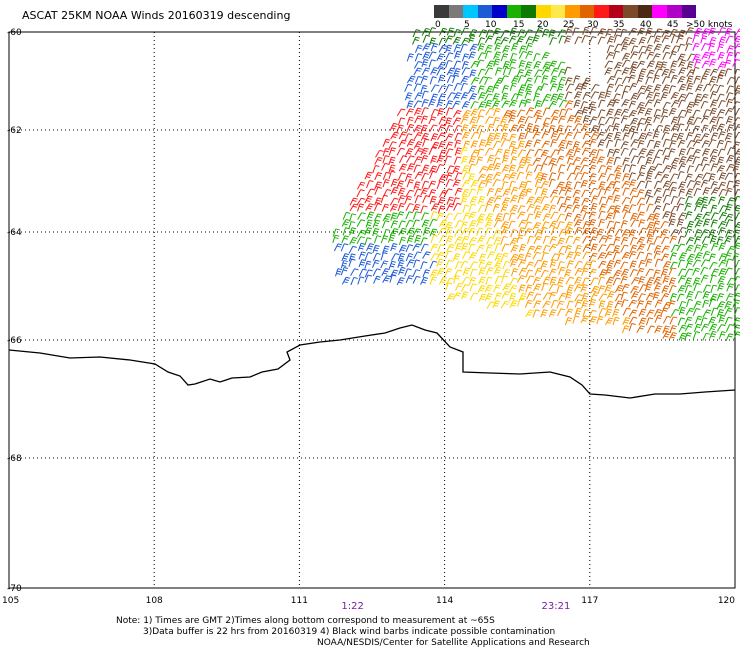 This screenshot has height=650, width=740. Describe the element at coordinates (569, 25) in the screenshot. I see `scale-label: 25` at that location.